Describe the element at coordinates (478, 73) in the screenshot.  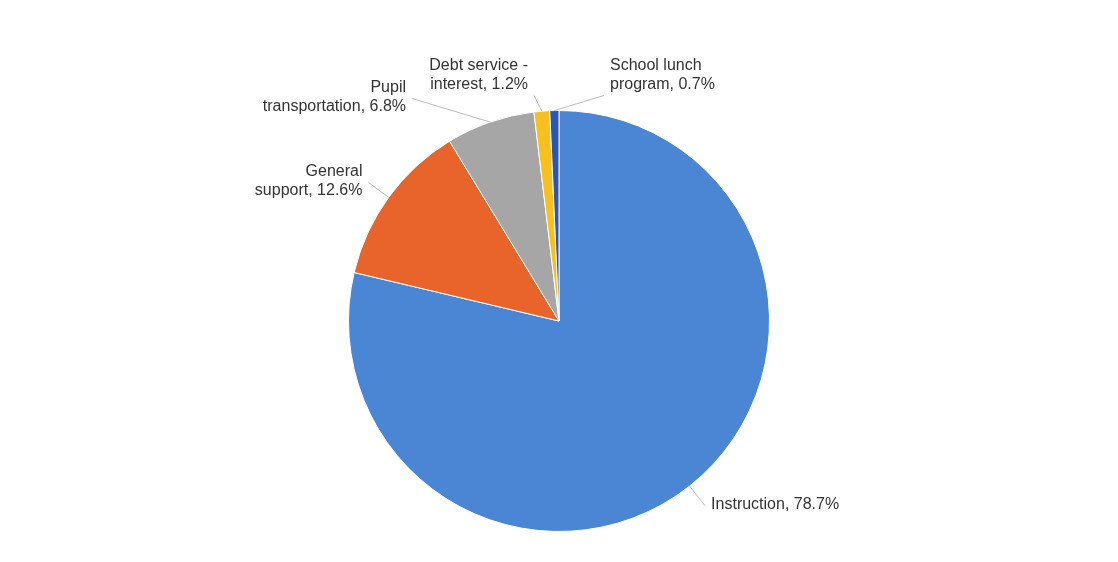
I see `slice-label: Debt service - interest, 1.2%` at that location.